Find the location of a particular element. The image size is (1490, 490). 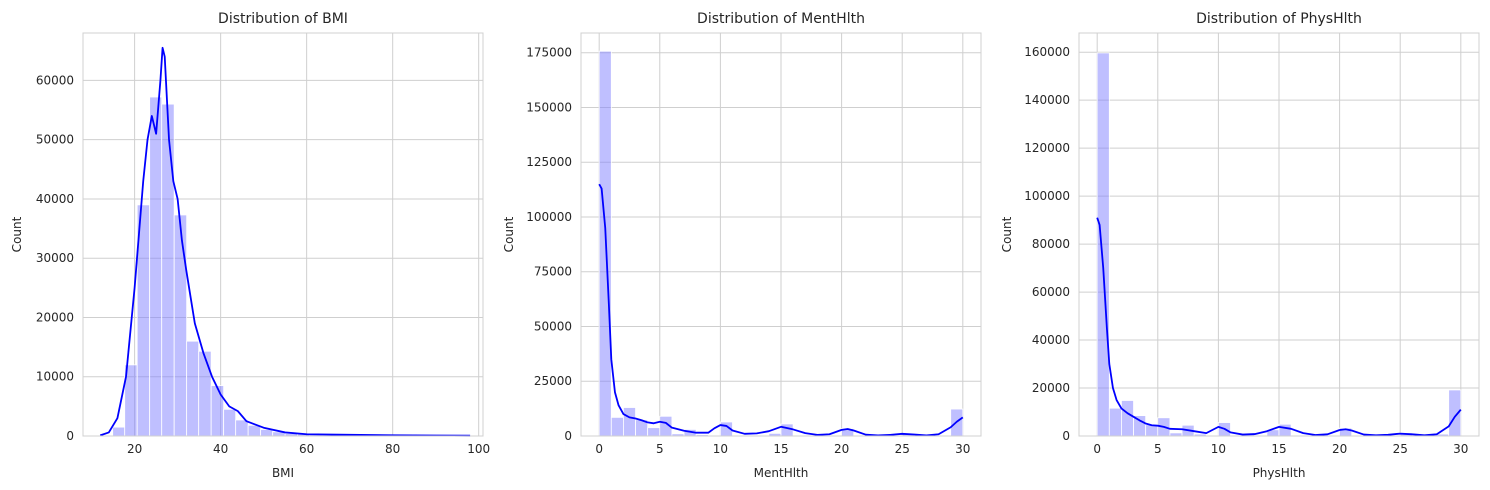

menthlth-title: Distribution of MentHlth is located at coordinates (781, 19).